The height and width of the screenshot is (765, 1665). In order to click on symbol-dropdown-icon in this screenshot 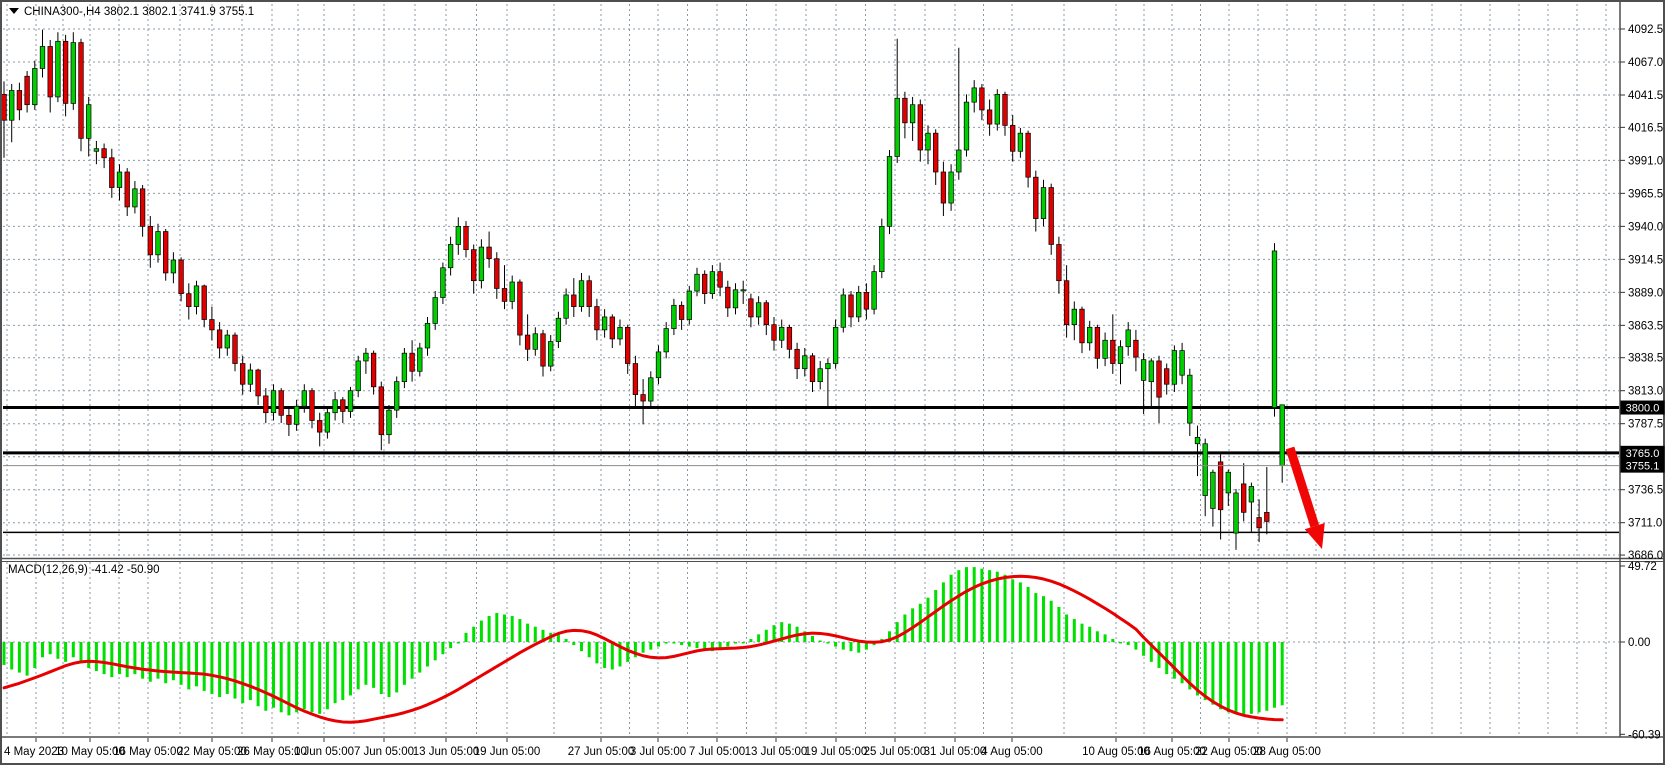, I will do `click(14, 11)`.